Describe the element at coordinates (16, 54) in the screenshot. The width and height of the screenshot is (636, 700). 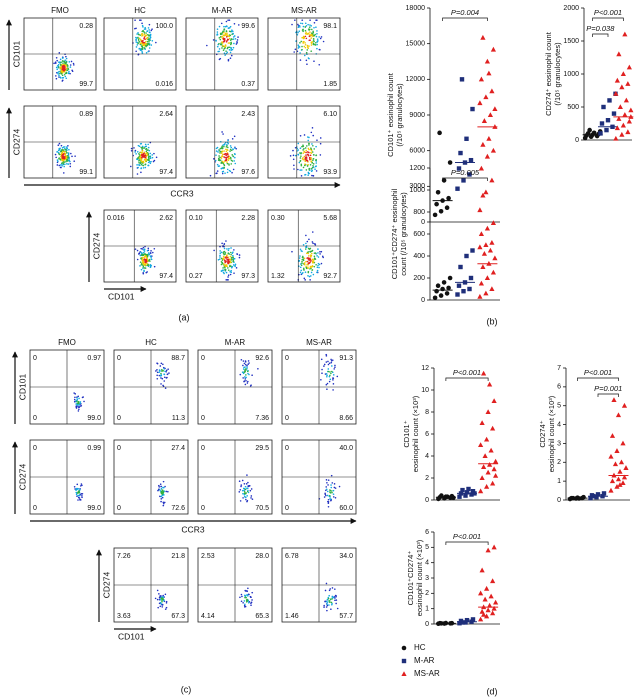
I see `y-axis-label: CD101` at that location.